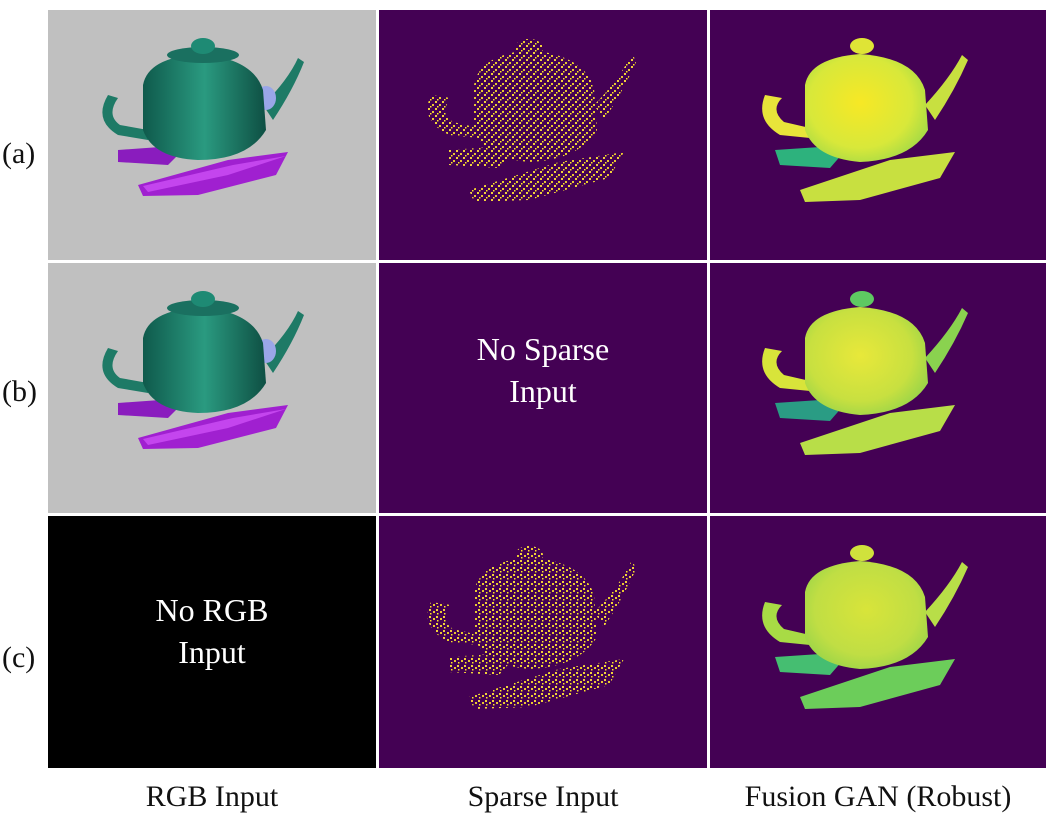 The width and height of the screenshot is (1053, 822). Describe the element at coordinates (543, 349) in the screenshot. I see `no-sparse-line1: No Sparse` at that location.